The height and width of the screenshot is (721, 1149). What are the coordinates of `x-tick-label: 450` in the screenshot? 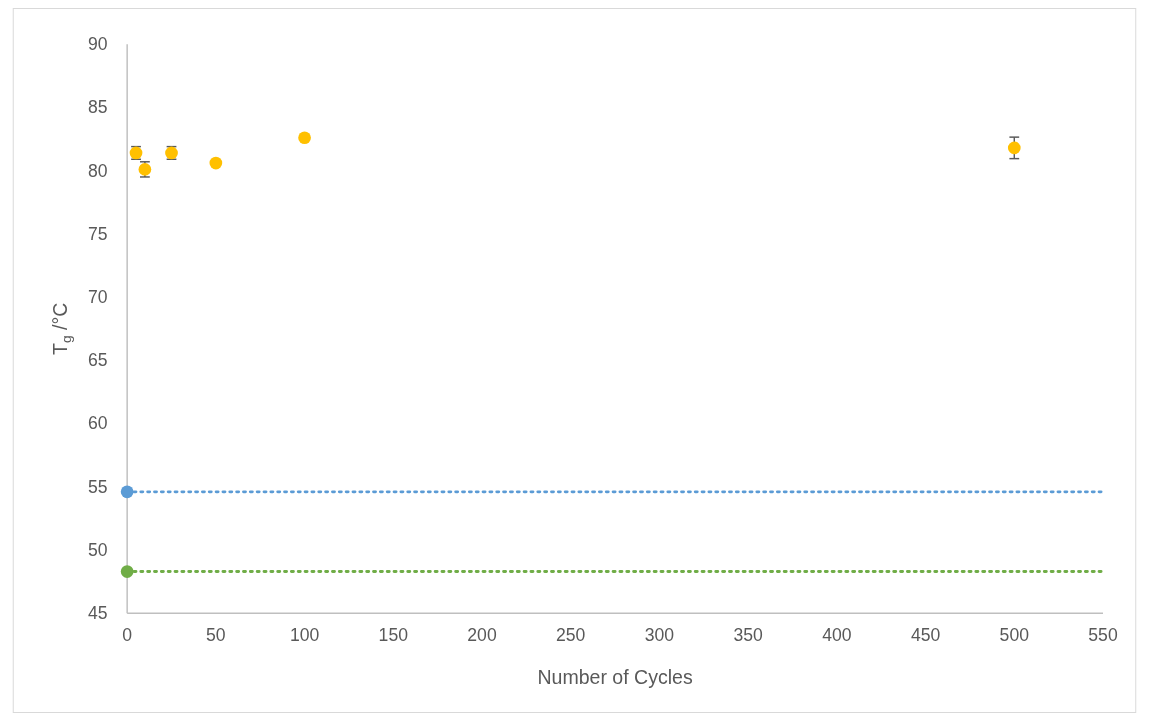 It's located at (925, 634).